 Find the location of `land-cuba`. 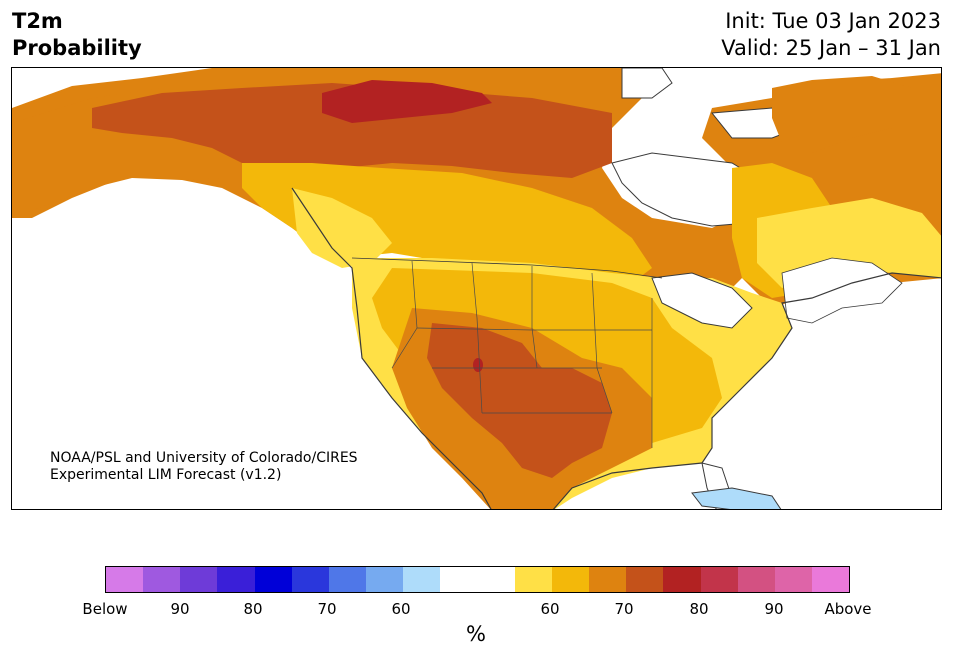

land-cuba is located at coordinates (736, 498).